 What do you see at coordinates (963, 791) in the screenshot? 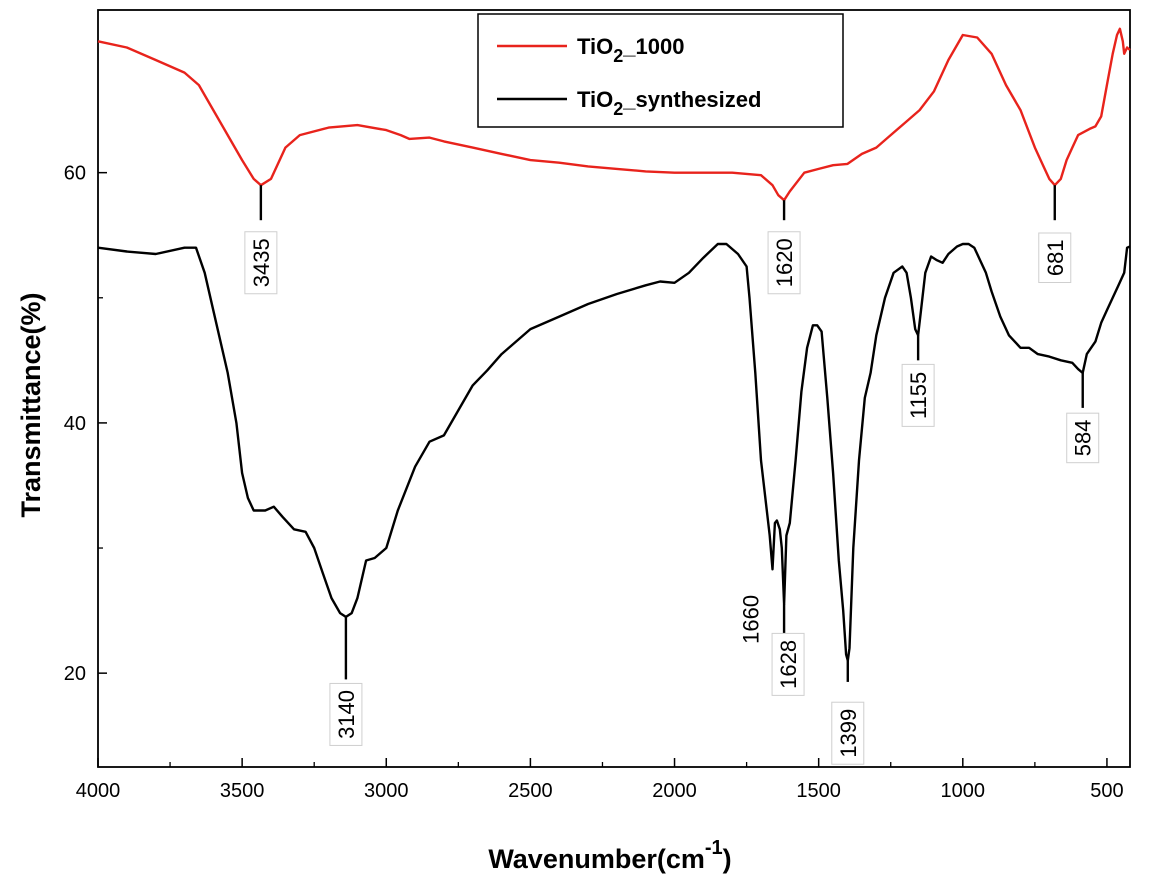
I see `x-tick-label: 1000` at bounding box center [963, 791].